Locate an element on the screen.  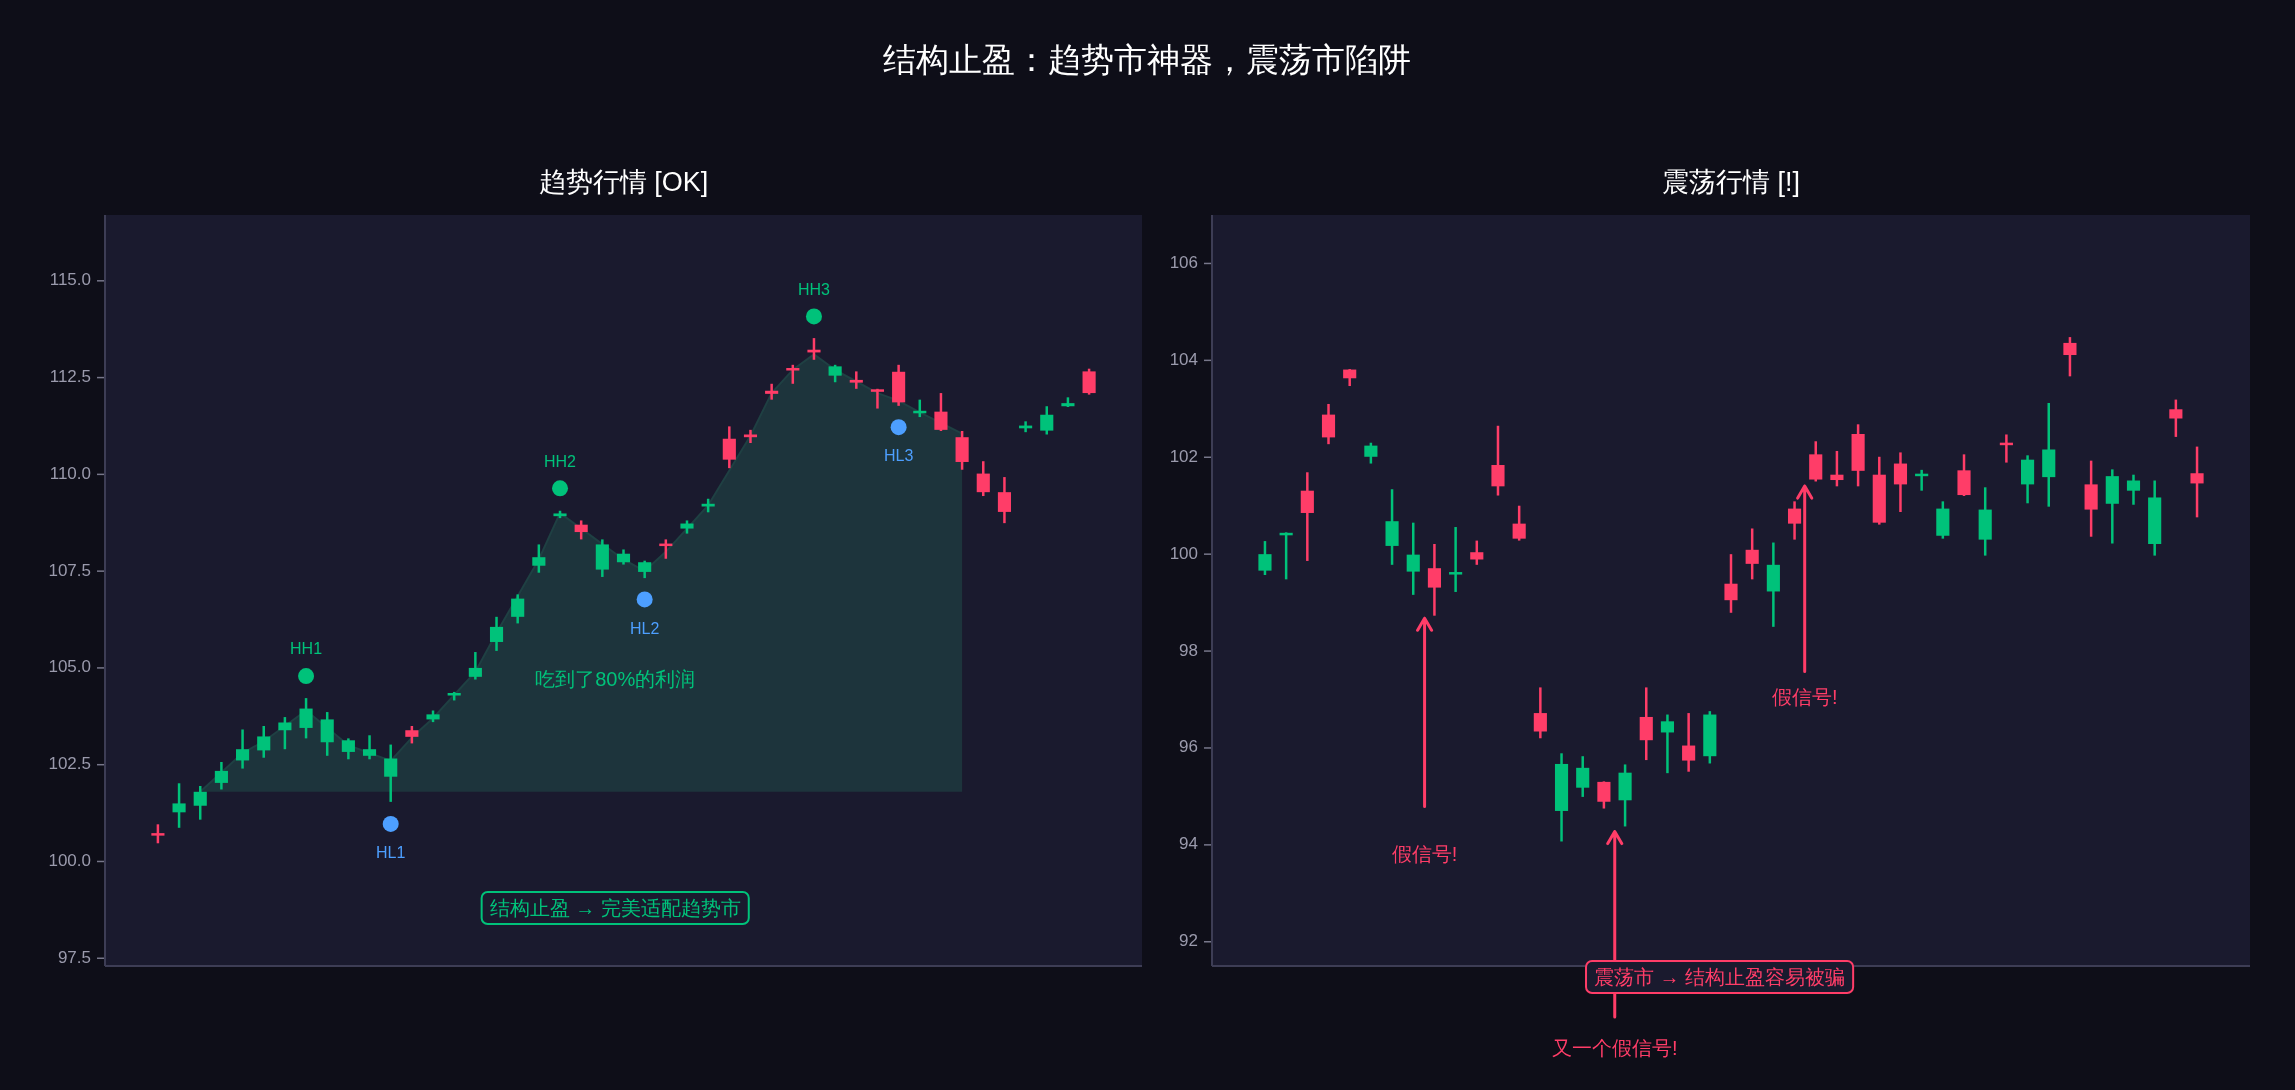
y-tick-label: 97.5 is located at coordinates (74, 957).